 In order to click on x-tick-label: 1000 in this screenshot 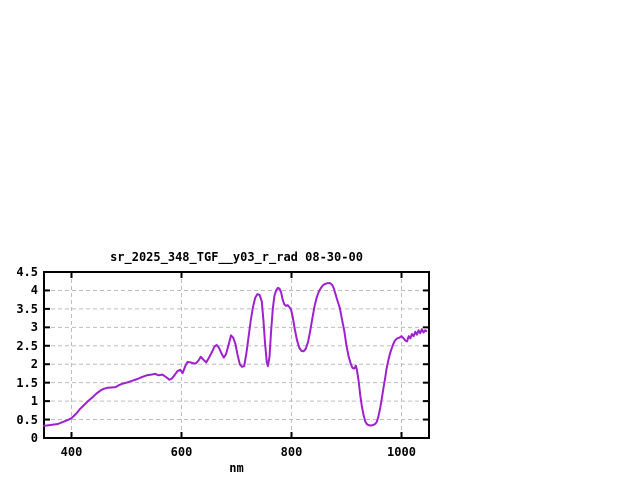, I will do `click(401, 452)`.